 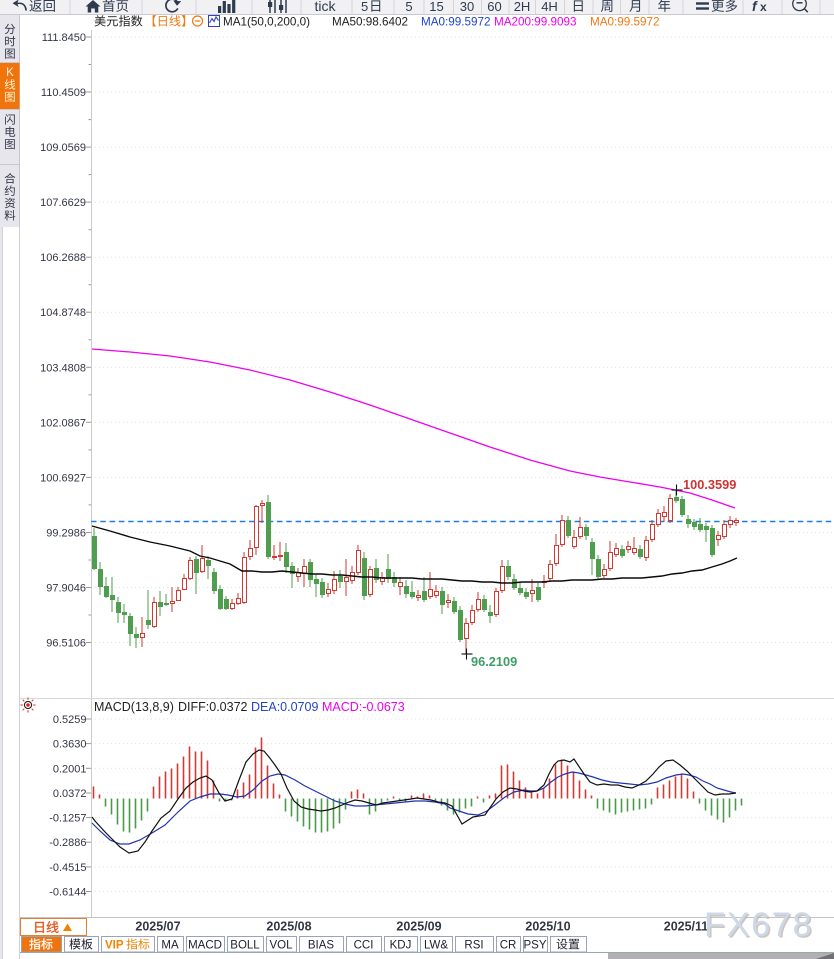 I want to click on svg-text: 110.4509, so click(x=63, y=93).